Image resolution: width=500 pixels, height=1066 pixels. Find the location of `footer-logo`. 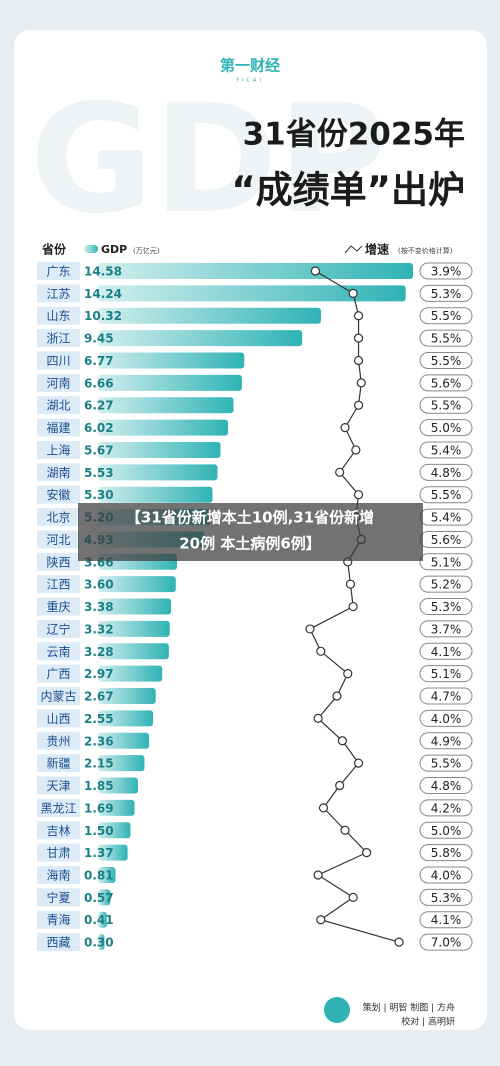

footer-logo is located at coordinates (337, 1010).